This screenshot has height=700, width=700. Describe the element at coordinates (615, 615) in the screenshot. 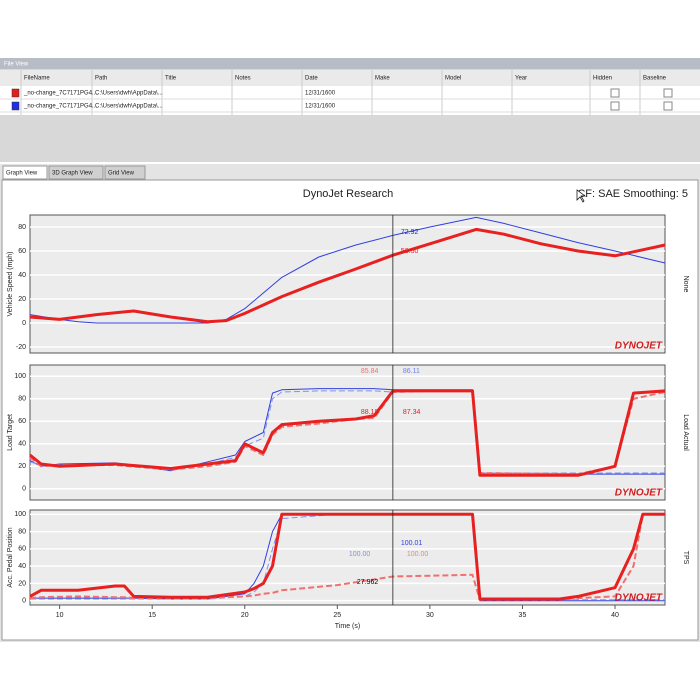

I see `x-tick-label: 40` at that location.